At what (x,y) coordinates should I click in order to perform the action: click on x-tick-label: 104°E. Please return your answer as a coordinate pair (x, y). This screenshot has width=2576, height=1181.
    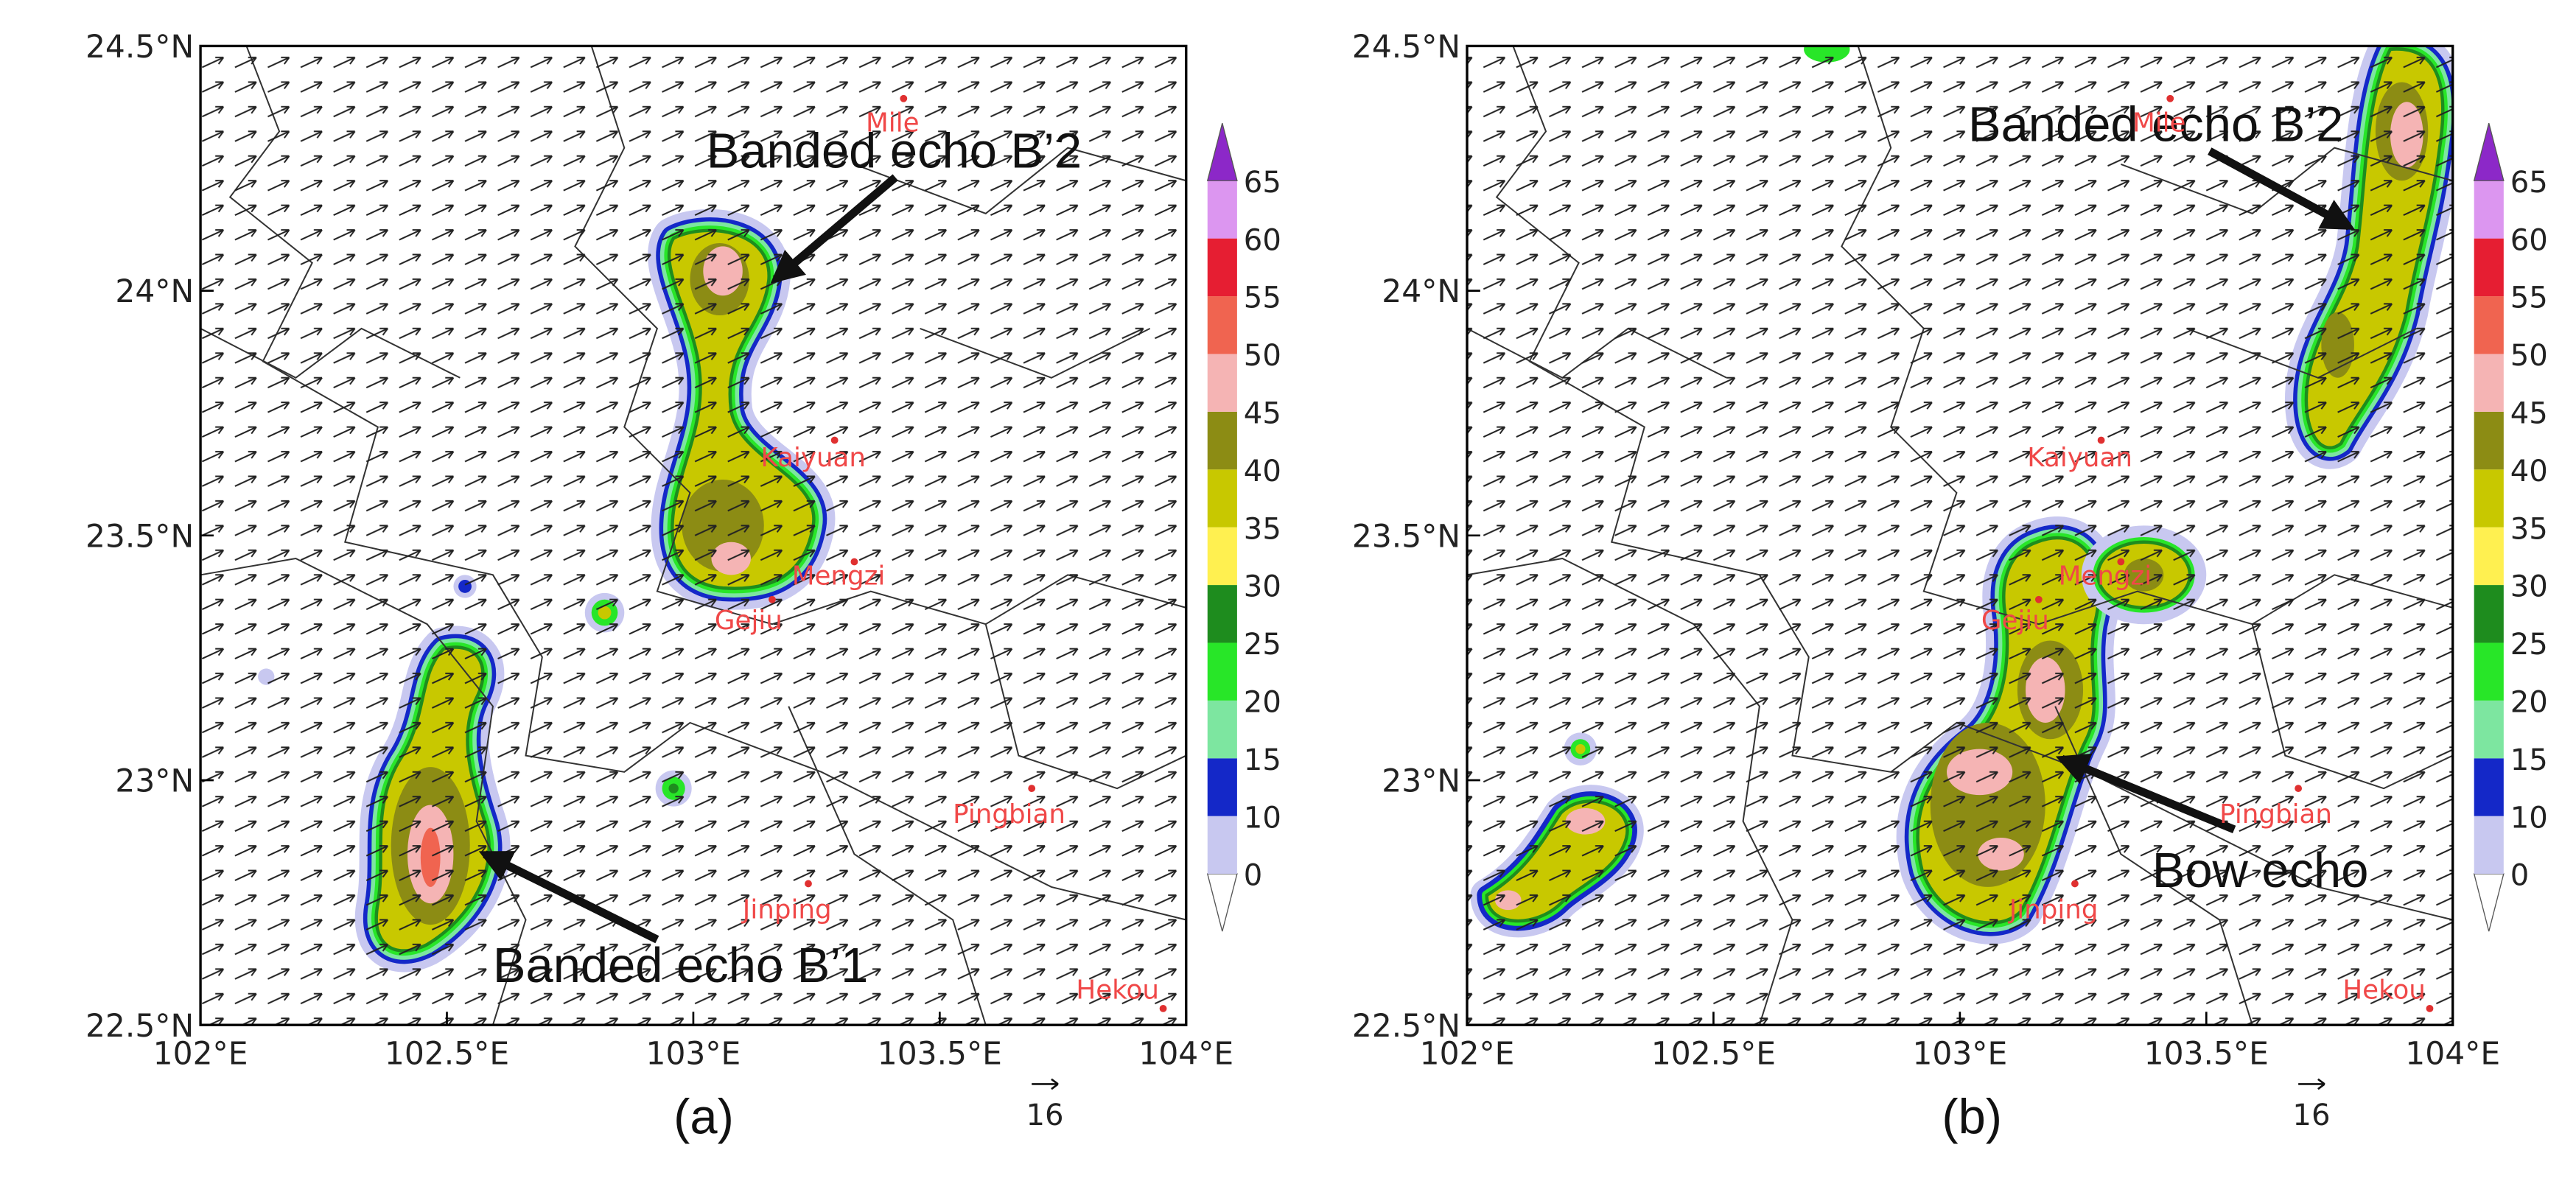
    Looking at the image, I should click on (2452, 1054).